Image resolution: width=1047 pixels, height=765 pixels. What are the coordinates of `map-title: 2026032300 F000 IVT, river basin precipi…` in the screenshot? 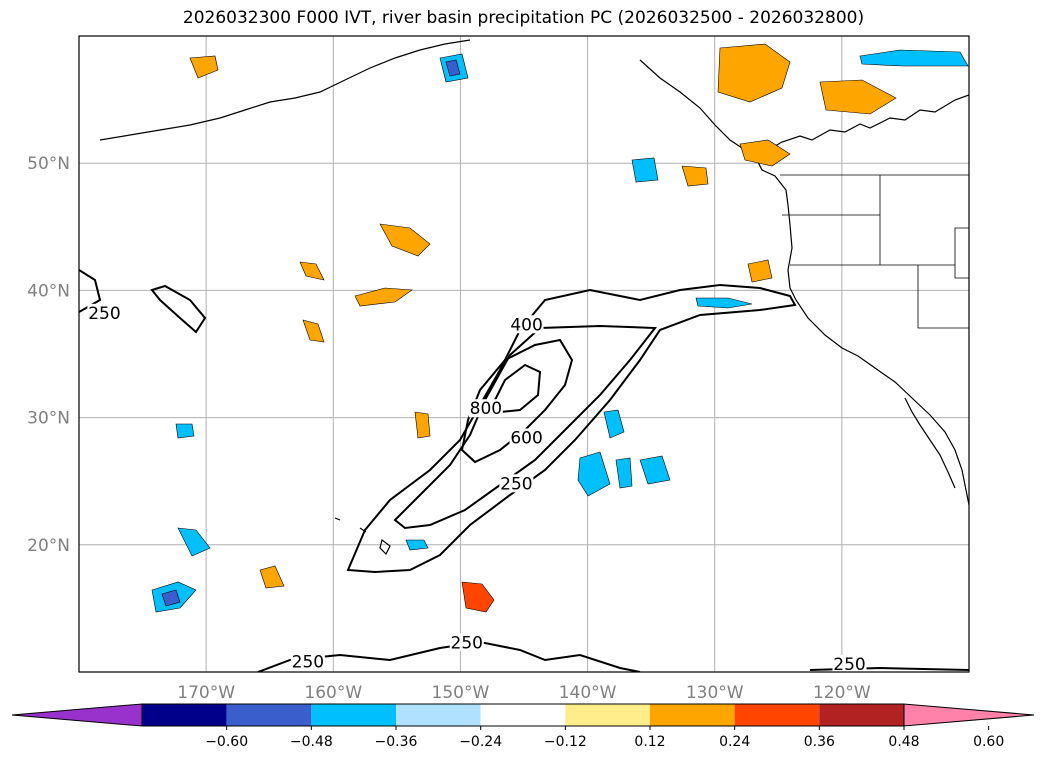 It's located at (523, 18).